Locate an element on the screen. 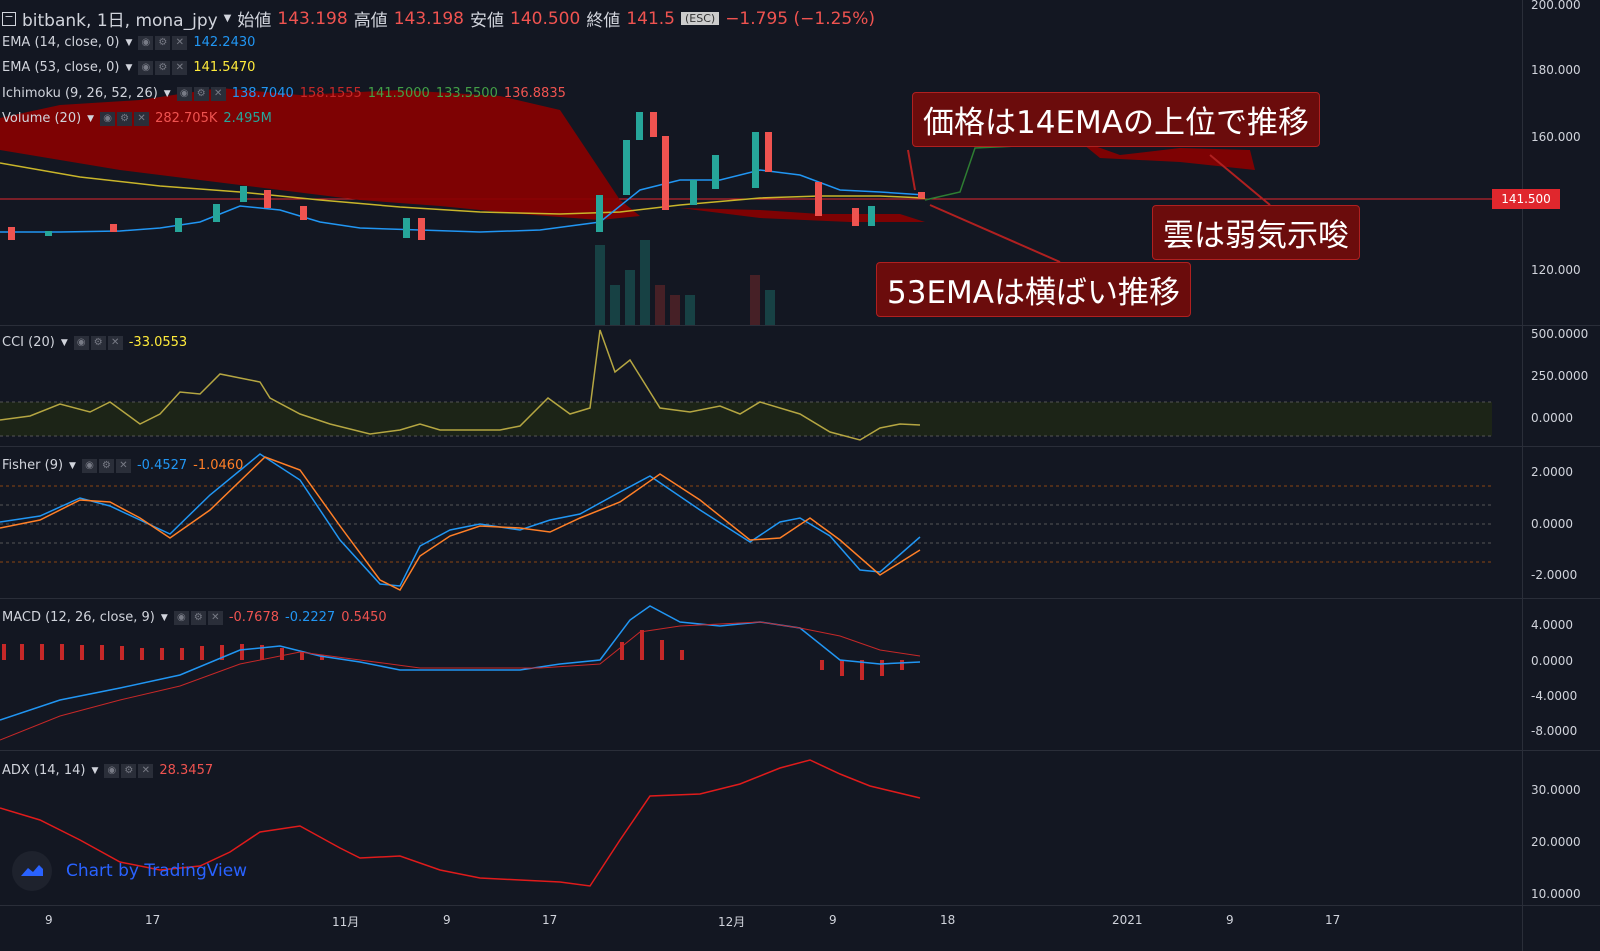  time-axis-label: 11月 is located at coordinates (346, 922).